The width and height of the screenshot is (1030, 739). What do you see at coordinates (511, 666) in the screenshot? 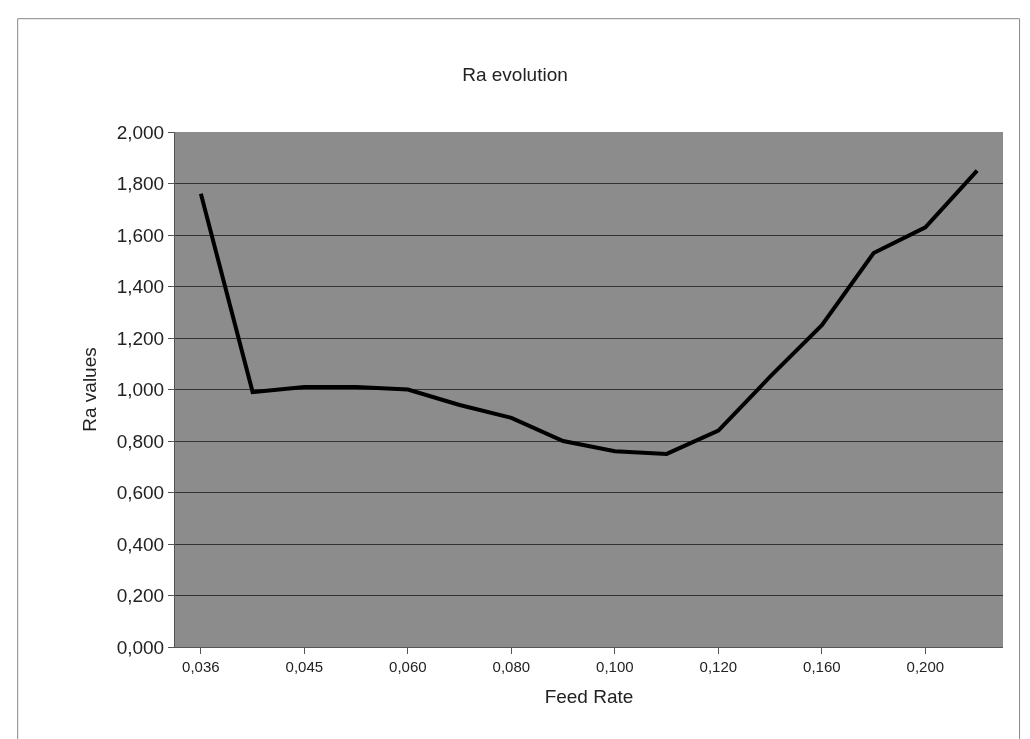
I see `x-tick-label: 0,080` at bounding box center [511, 666].